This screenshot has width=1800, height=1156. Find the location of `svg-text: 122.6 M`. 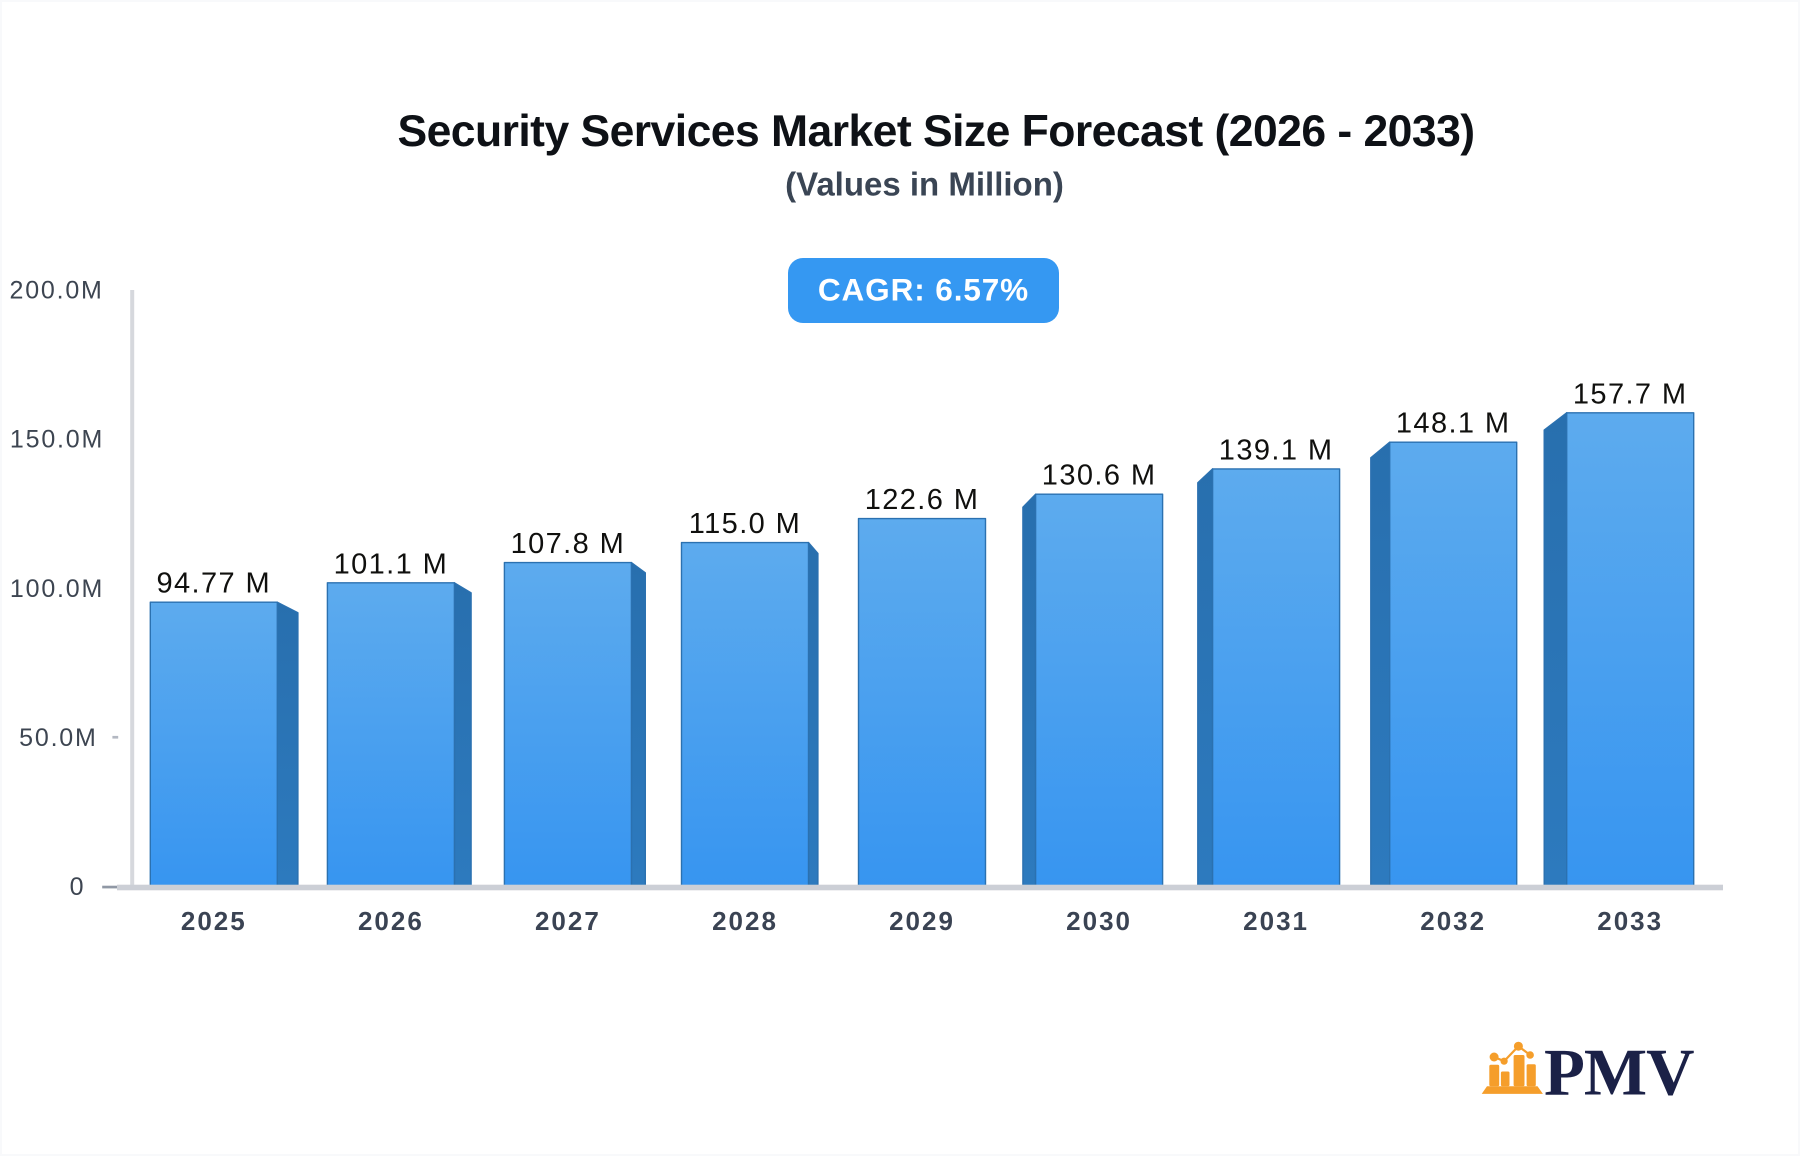

svg-text: 122.6 M is located at coordinates (922, 500).